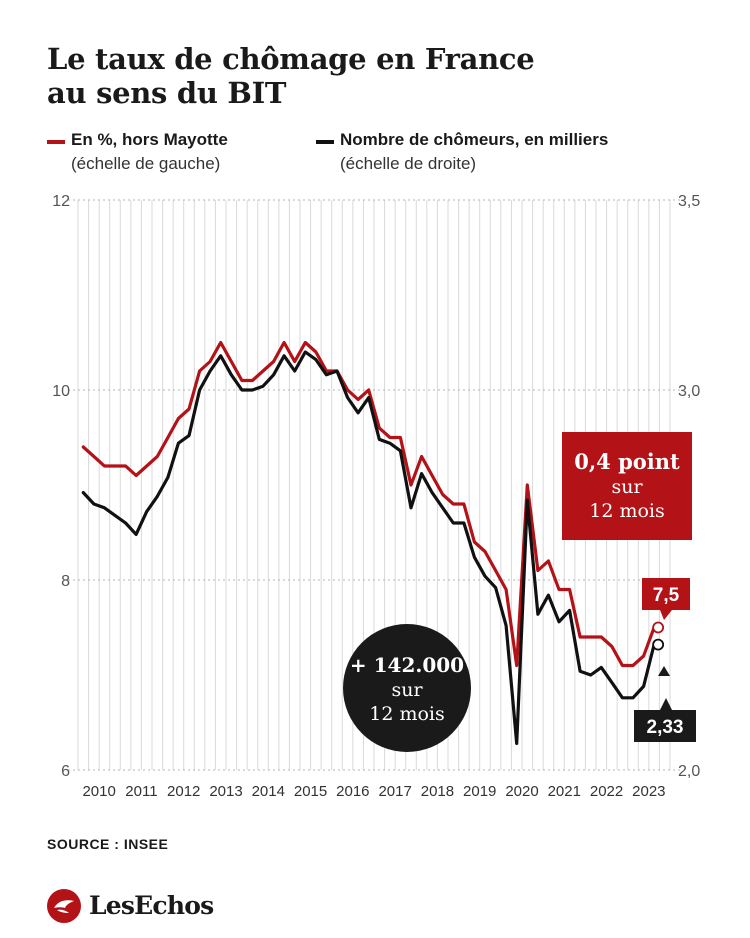  Describe the element at coordinates (61, 391) in the screenshot. I see `y-left-tick-label: 10` at that location.